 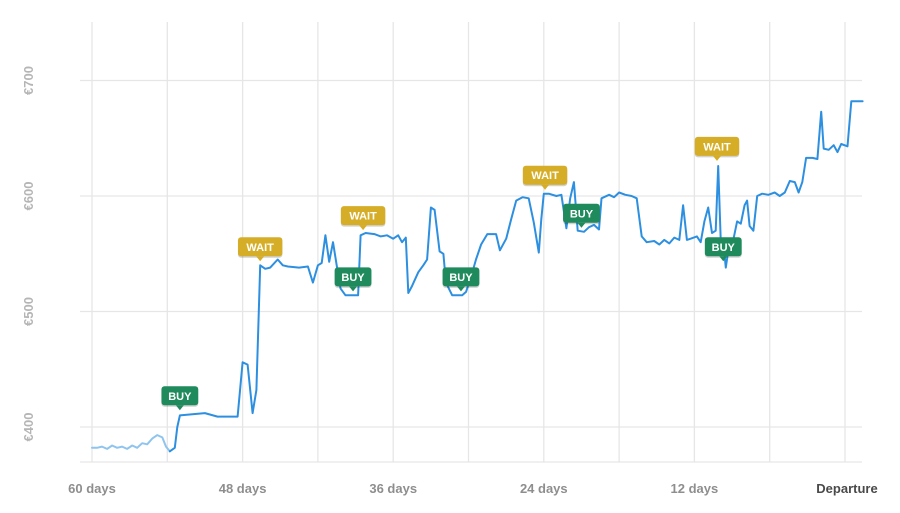 What do you see at coordinates (393, 488) in the screenshot?
I see `x-tick-label: 36 days` at bounding box center [393, 488].